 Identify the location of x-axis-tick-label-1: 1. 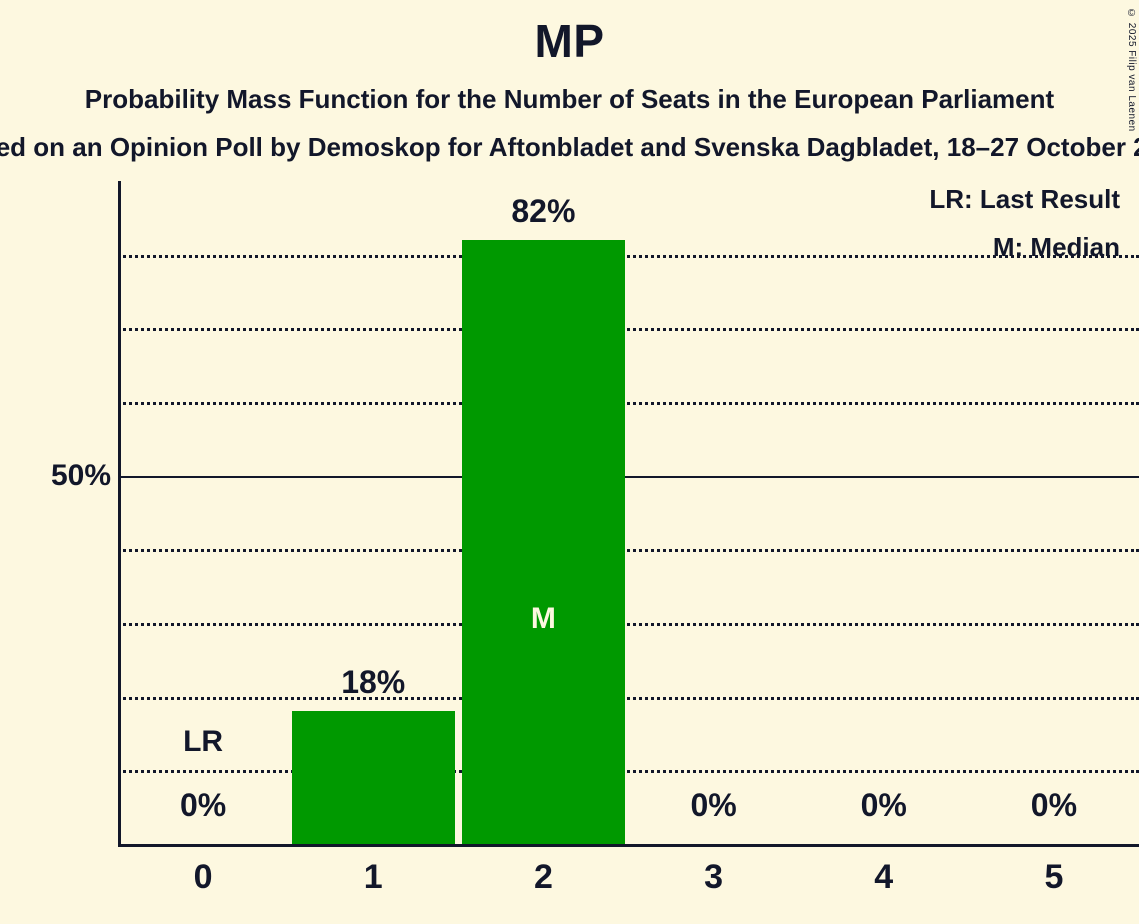
(373, 877).